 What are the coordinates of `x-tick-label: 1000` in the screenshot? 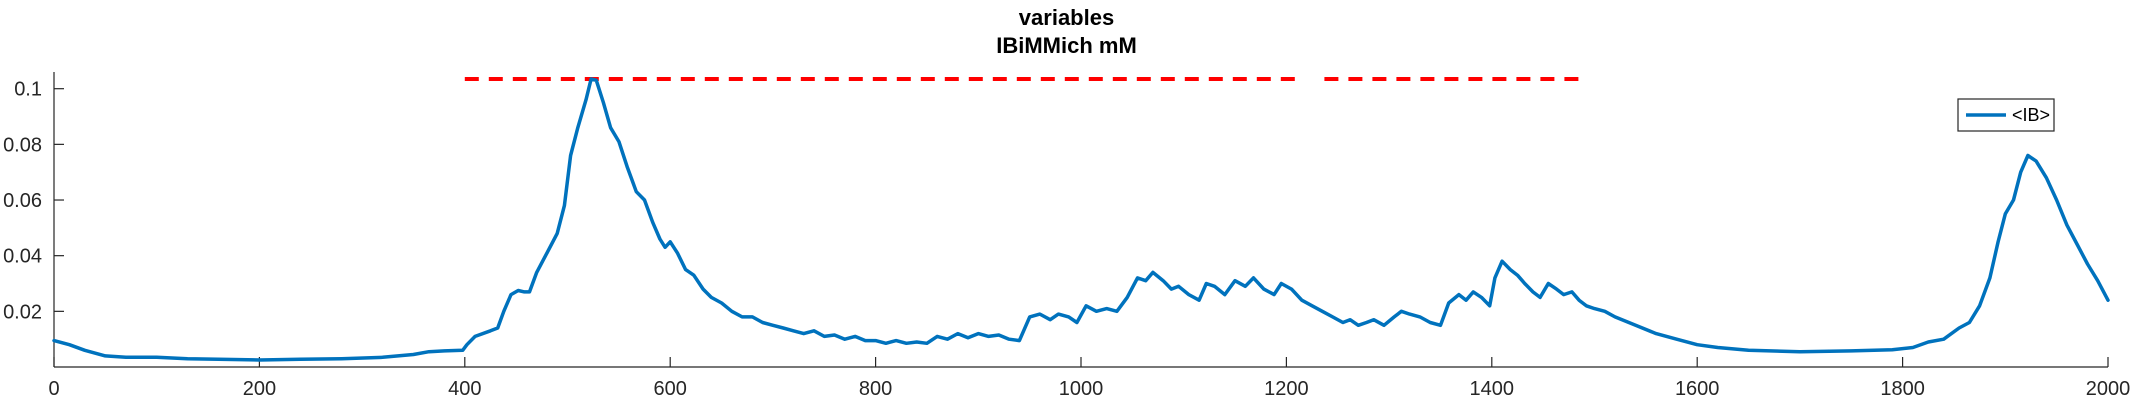 It's located at (1081, 389).